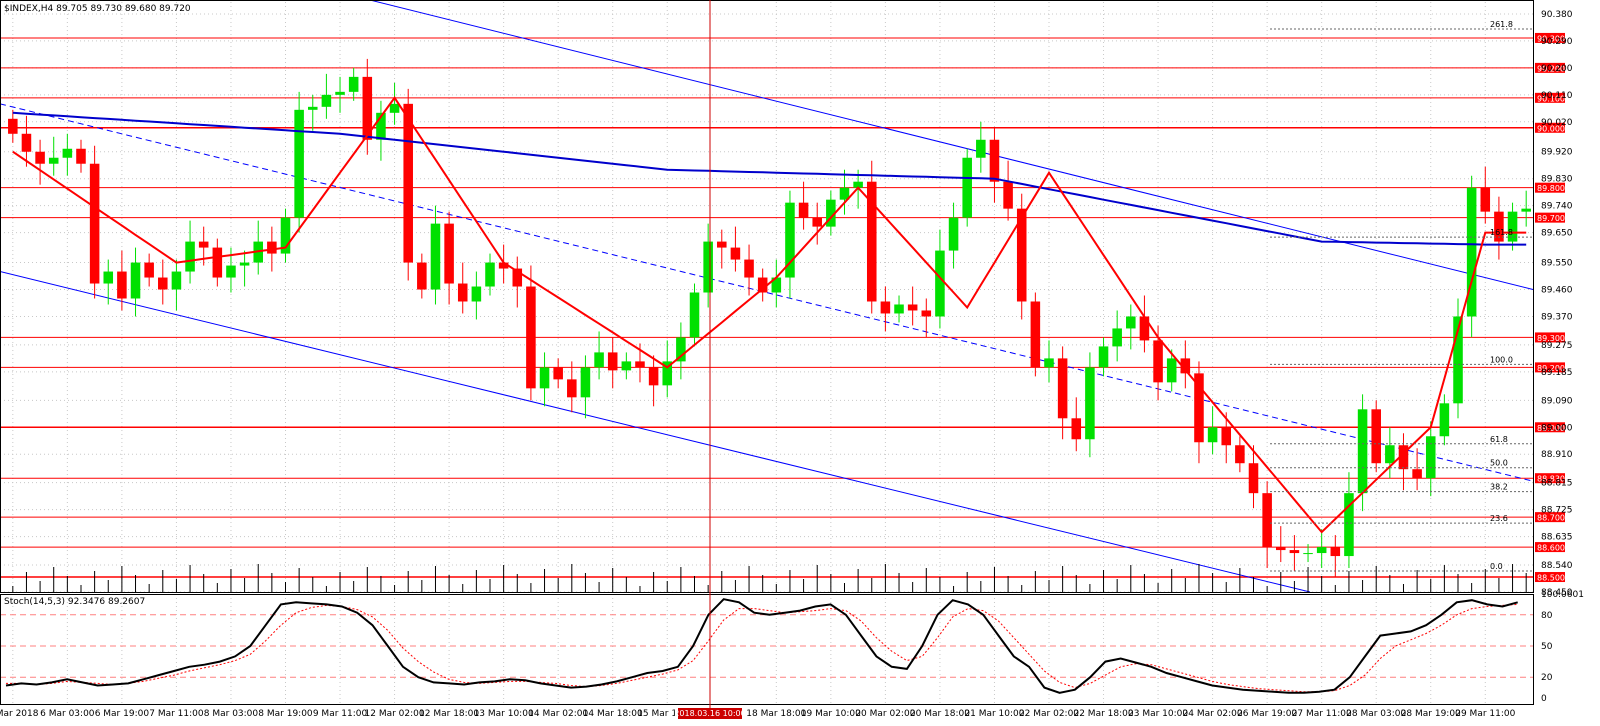  I want to click on fib-label: 38.2, so click(1499, 487).